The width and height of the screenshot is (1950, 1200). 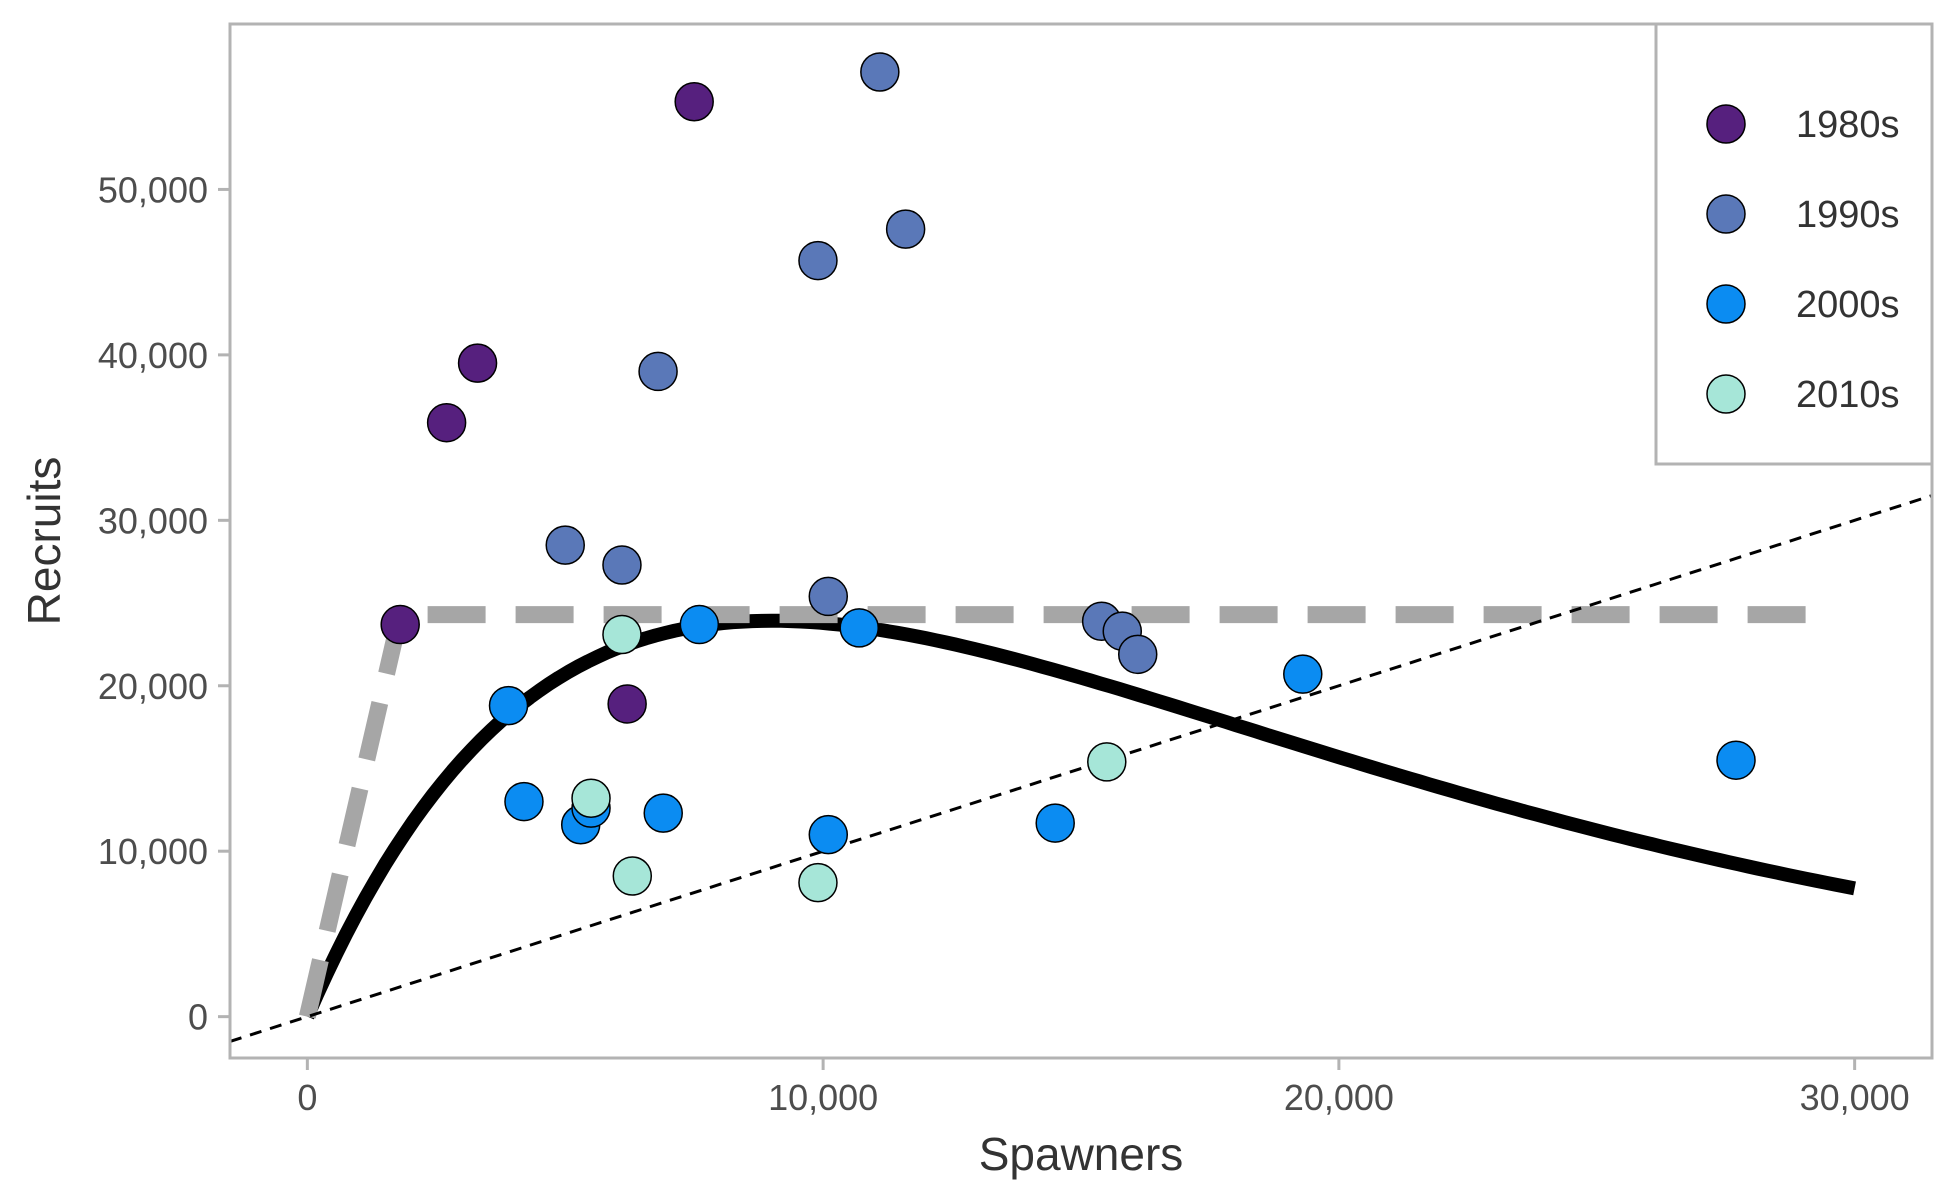 What do you see at coordinates (1339, 1097) in the screenshot?
I see `x-tick-label: 20,000` at bounding box center [1339, 1097].